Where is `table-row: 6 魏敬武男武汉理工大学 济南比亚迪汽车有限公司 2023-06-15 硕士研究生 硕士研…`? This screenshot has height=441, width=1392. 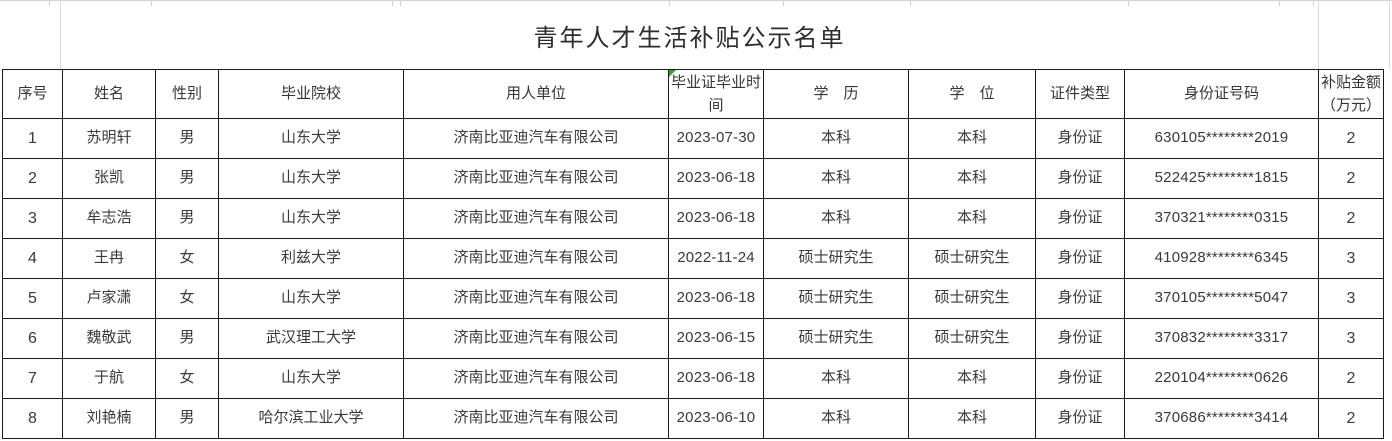 table-row: 6 魏敬武男武汉理工大学 济南比亚迪汽车有限公司 2023-06-15 硕士研究生 硕士研… is located at coordinates (693, 338).